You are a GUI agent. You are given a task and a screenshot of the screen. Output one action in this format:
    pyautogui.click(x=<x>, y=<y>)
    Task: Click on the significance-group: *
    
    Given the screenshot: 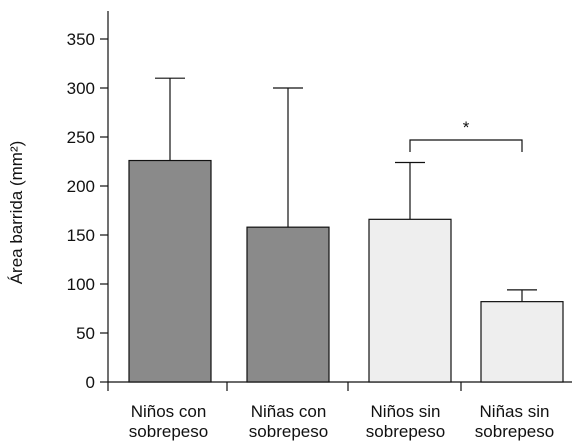 What is the action you would take?
    pyautogui.click(x=466, y=135)
    